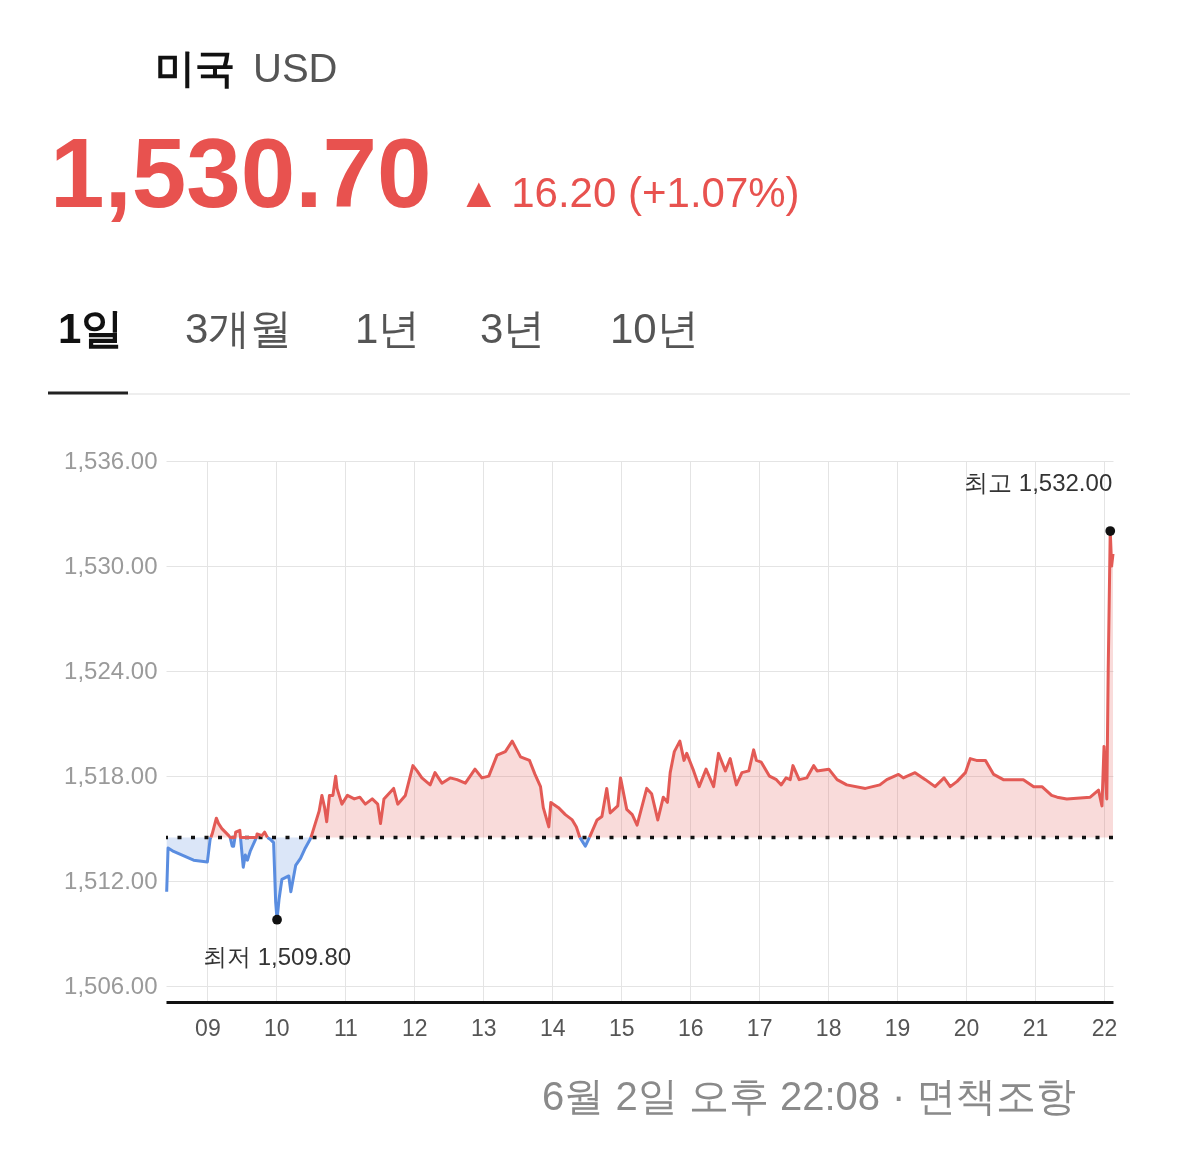 The image size is (1179, 1173). I want to click on annotation: 최고 1,532.00, so click(1038, 483).